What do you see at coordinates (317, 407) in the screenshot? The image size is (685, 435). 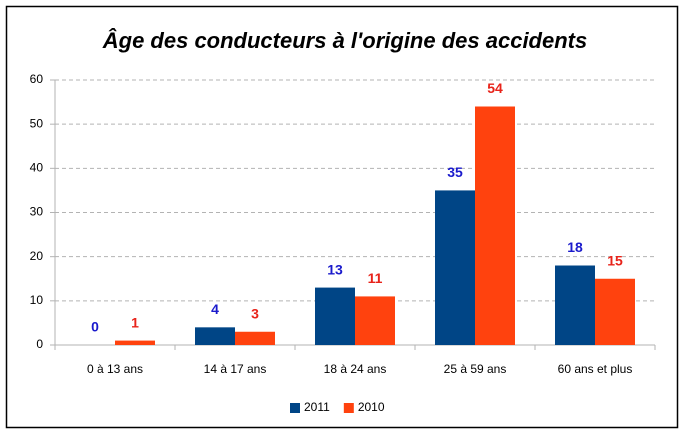 I see `legend-label: 2011` at bounding box center [317, 407].